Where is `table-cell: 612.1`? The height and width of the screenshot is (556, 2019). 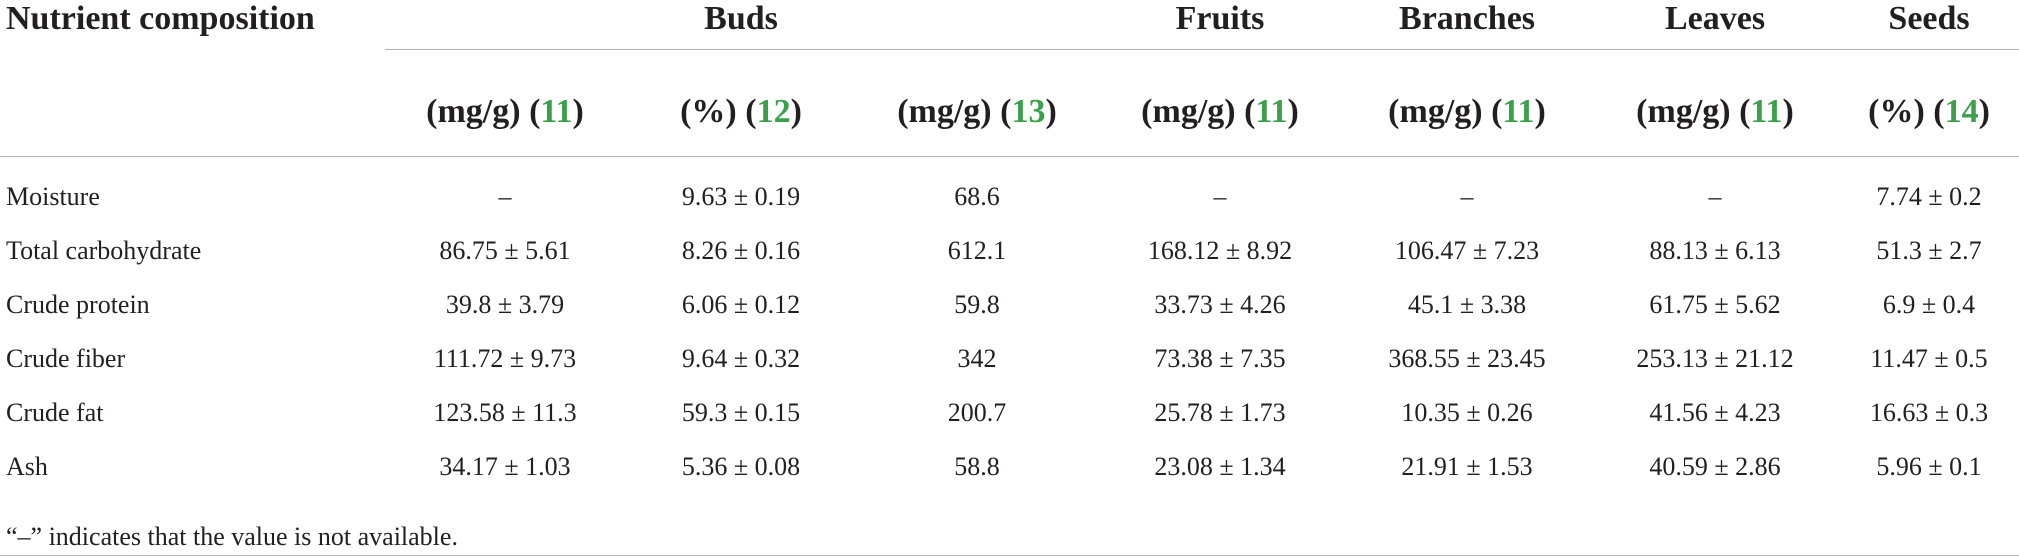 table-cell: 612.1 is located at coordinates (977, 250).